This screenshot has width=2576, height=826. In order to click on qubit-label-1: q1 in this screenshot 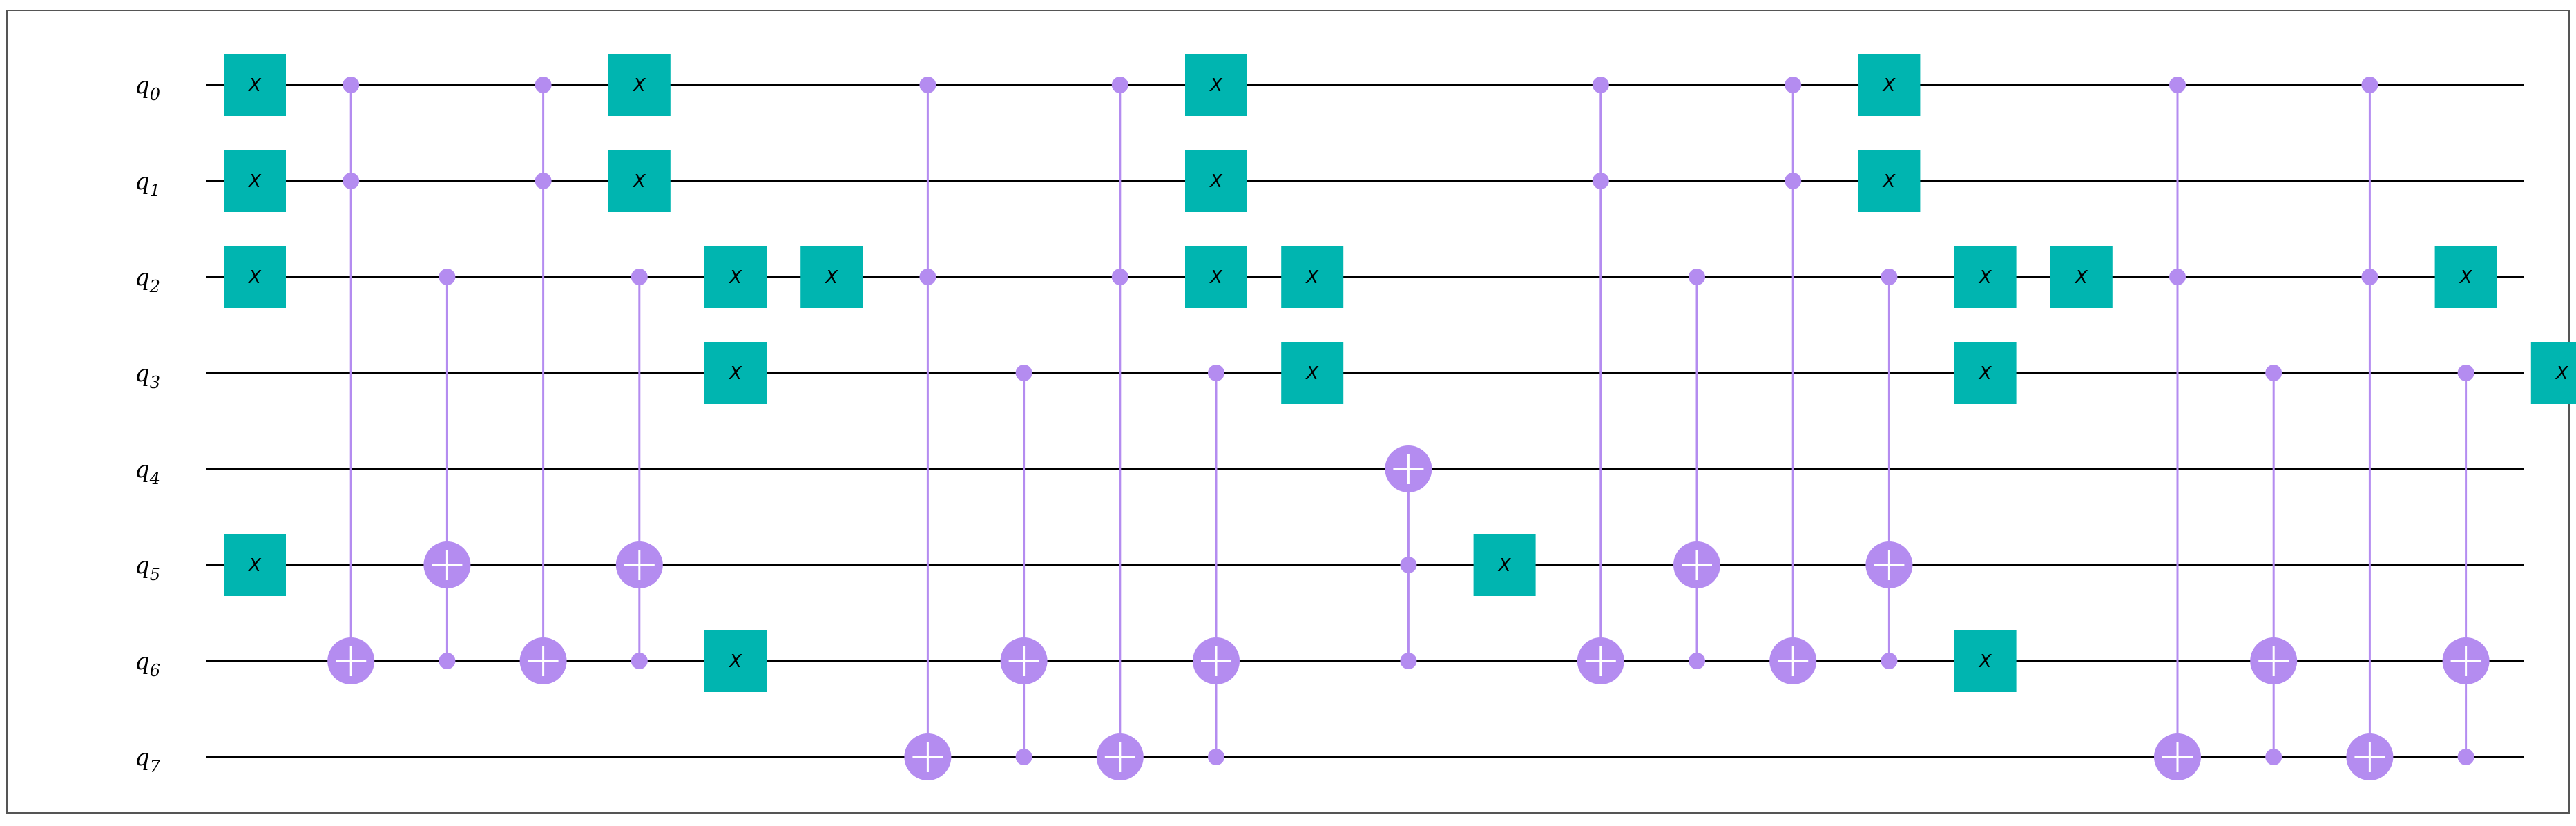, I will do `click(147, 184)`.